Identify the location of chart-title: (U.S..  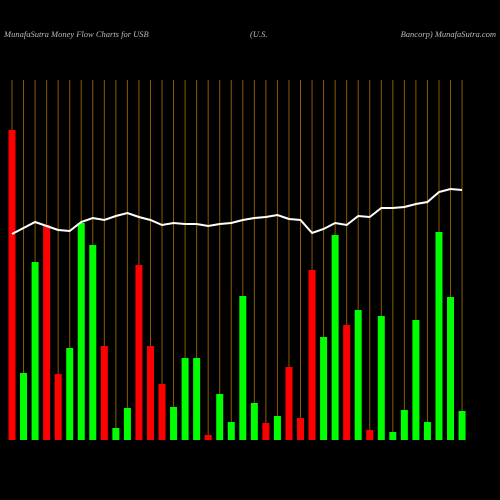
(258, 34).